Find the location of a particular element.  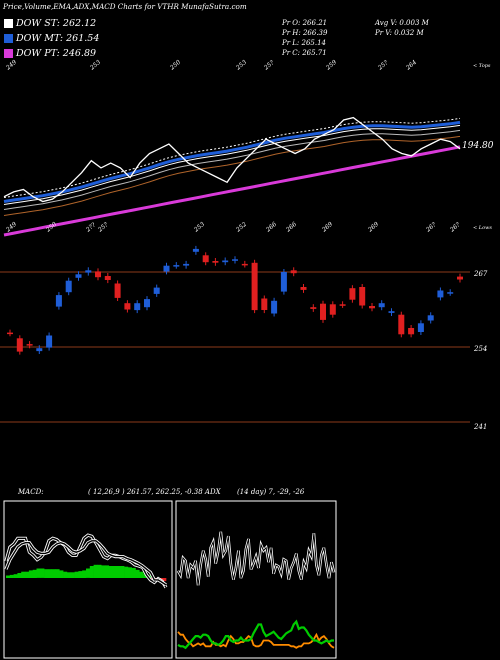

prev-high: Pr H: 266.39 is located at coordinates (304, 33).